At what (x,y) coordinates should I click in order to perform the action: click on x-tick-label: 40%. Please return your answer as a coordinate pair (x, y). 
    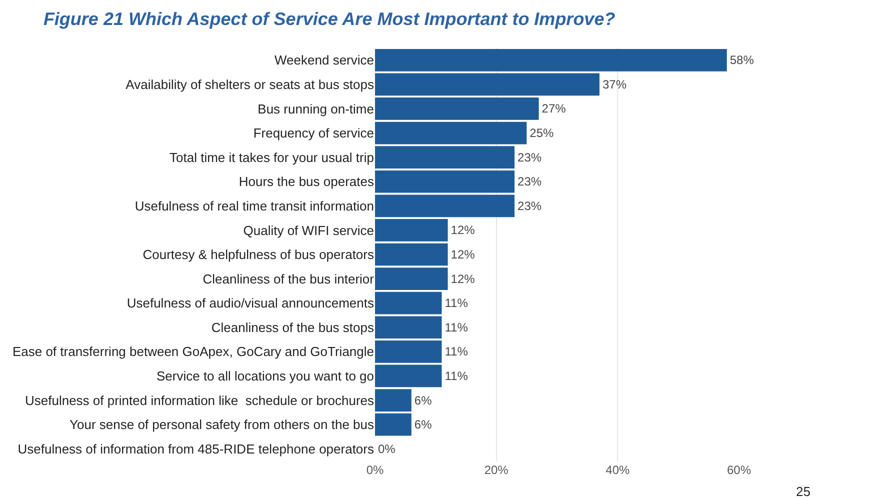
    Looking at the image, I should click on (618, 470).